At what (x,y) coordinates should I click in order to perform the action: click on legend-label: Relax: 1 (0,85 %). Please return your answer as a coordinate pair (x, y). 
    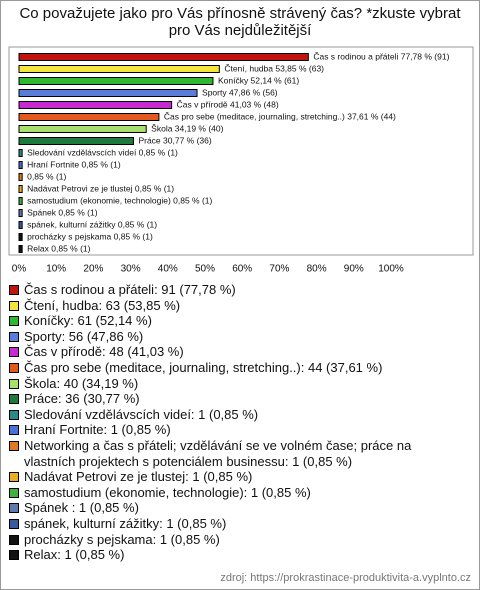
    Looking at the image, I should click on (74, 555).